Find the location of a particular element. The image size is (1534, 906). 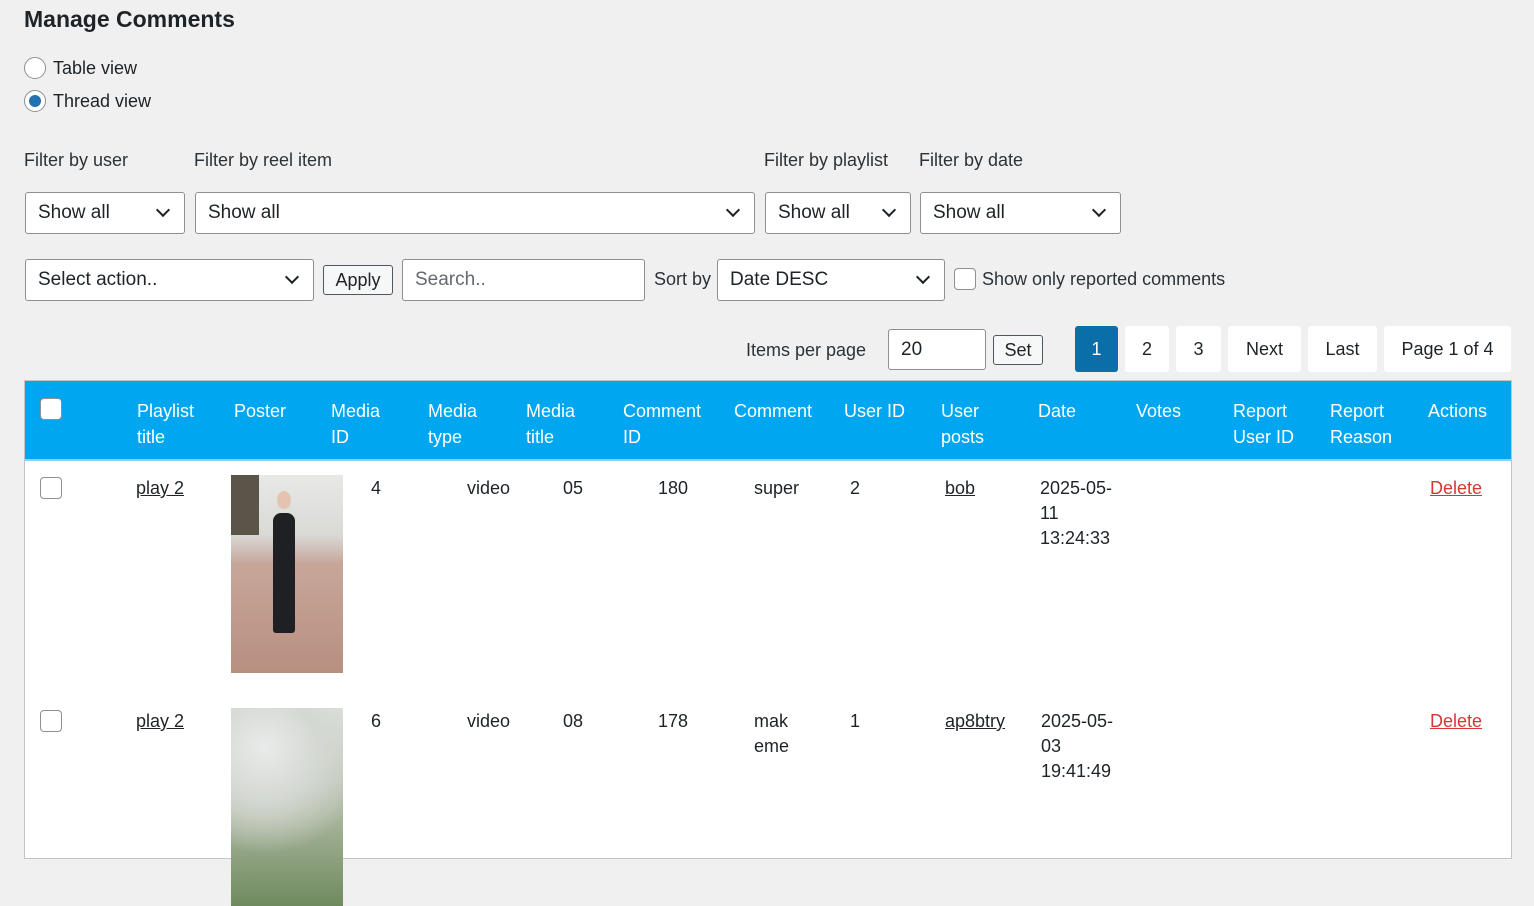

apply-button: Apply is located at coordinates (358, 280).